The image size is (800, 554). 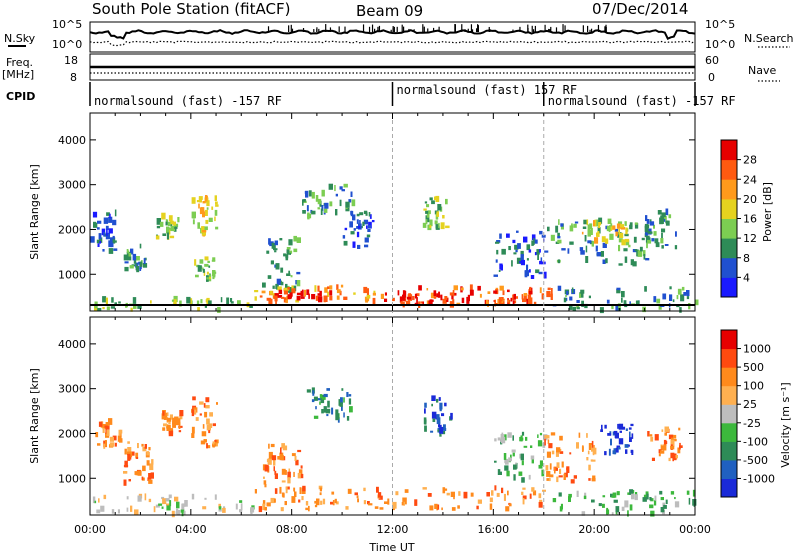 I want to click on ytick-label: 3000, so click(x=72, y=185).